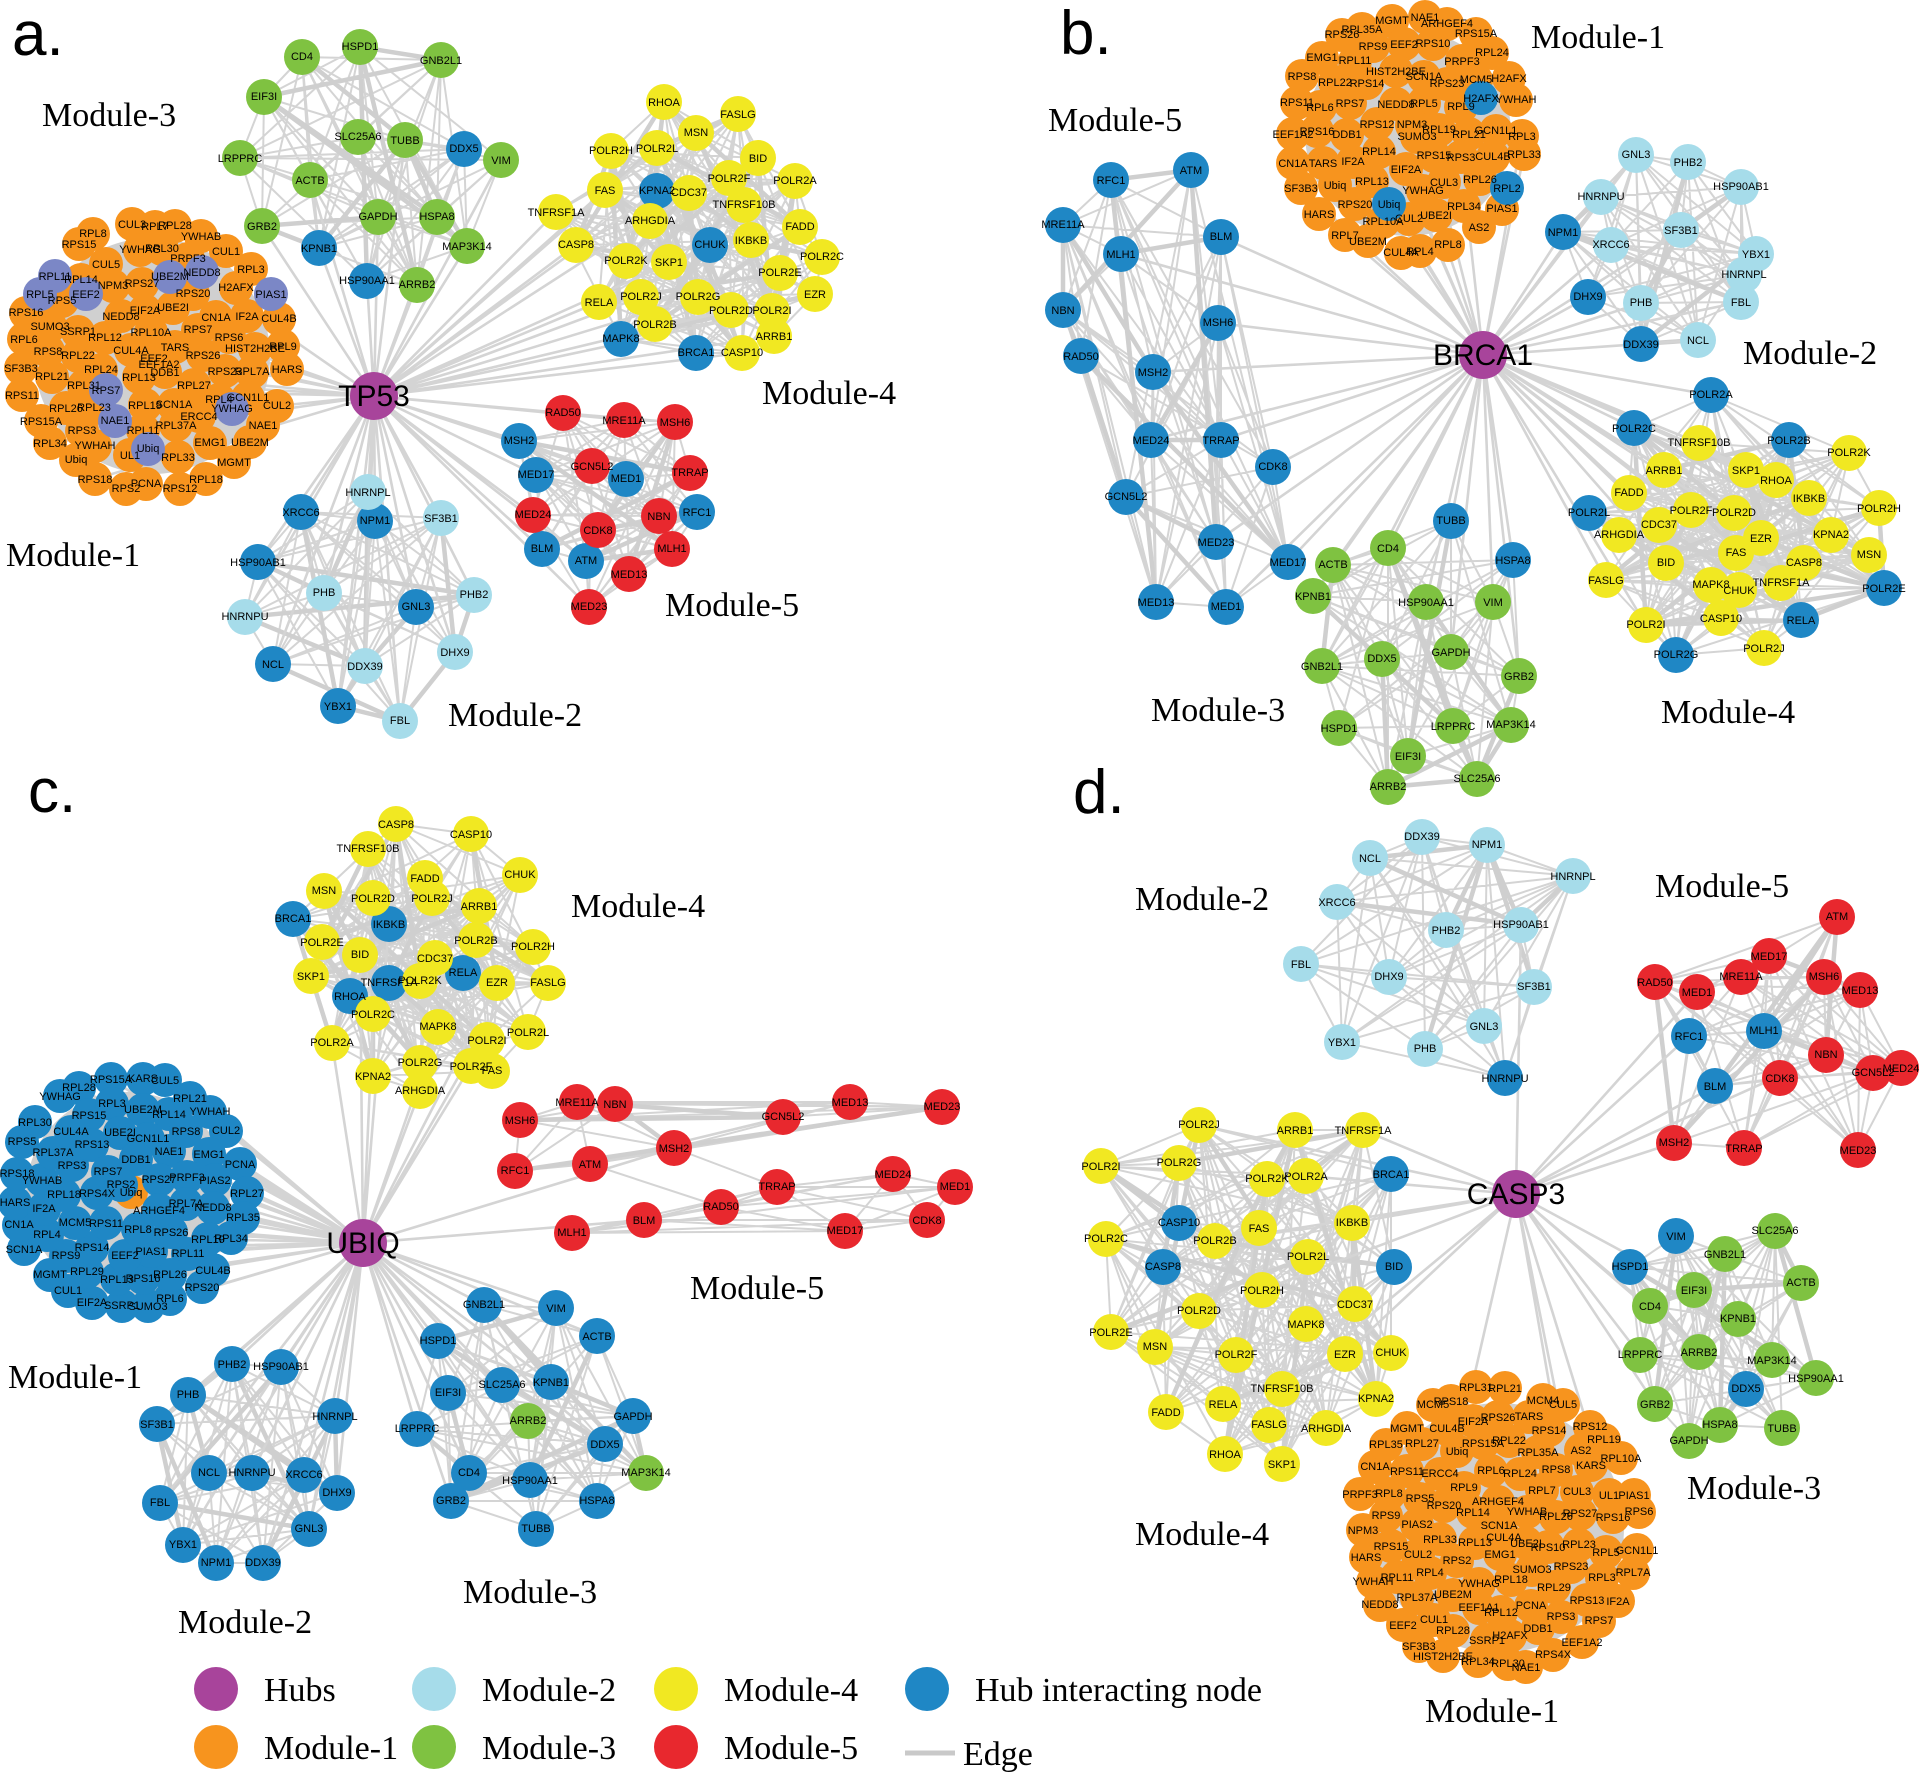 Image resolution: width=1923 pixels, height=1780 pixels. What do you see at coordinates (22, 1142) in the screenshot?
I see `svg-text: RPS5` at bounding box center [22, 1142].